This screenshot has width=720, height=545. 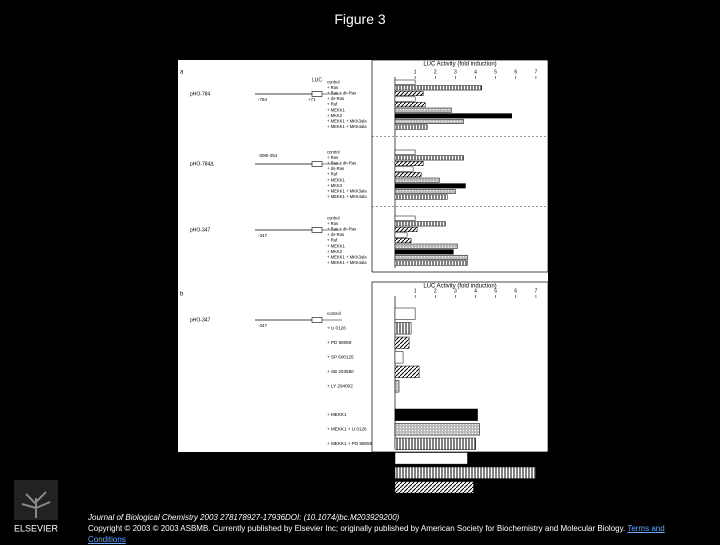 I want to click on panel-label: a, so click(x=182, y=73).